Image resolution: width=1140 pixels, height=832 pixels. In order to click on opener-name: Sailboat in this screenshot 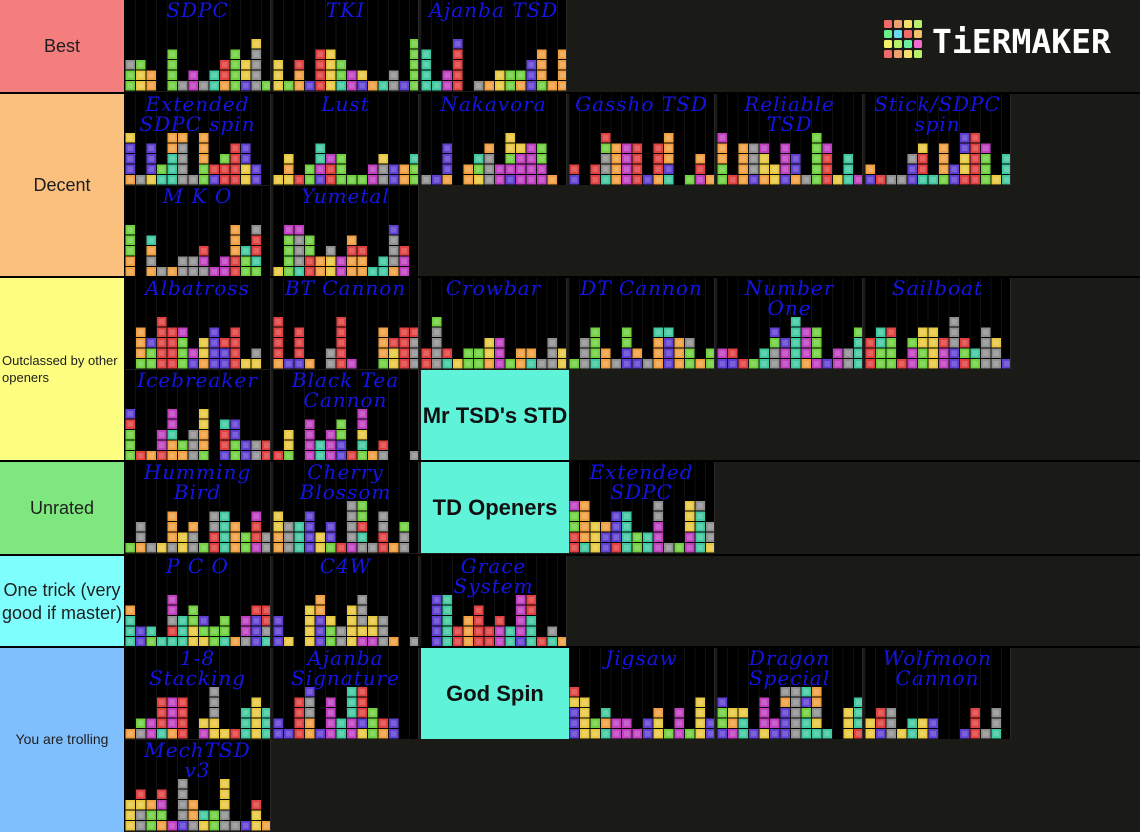, I will do `click(937, 289)`.